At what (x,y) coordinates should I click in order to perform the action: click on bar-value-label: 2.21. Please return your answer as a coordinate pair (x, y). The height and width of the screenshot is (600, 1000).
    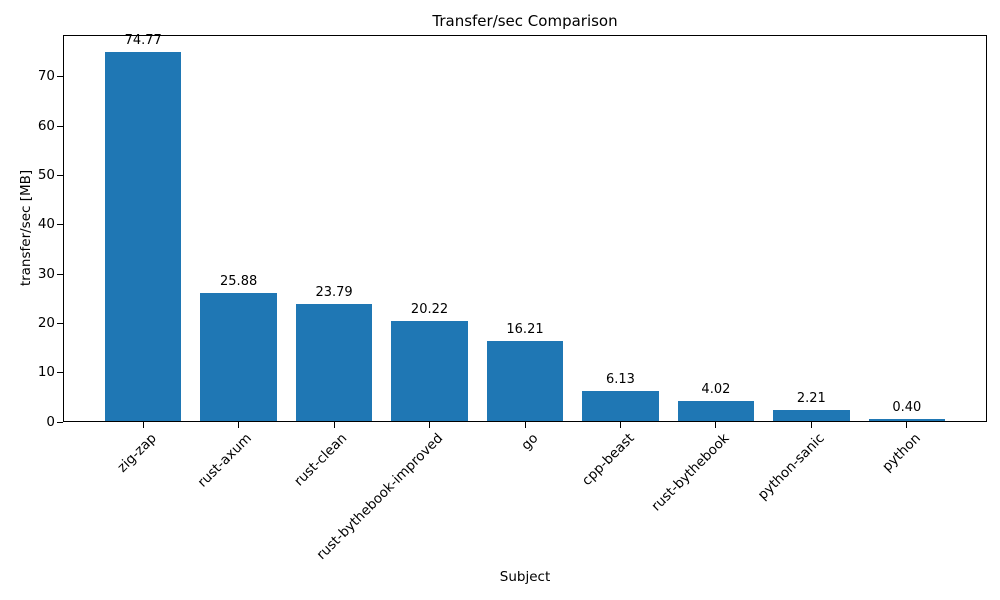
    Looking at the image, I should click on (811, 399).